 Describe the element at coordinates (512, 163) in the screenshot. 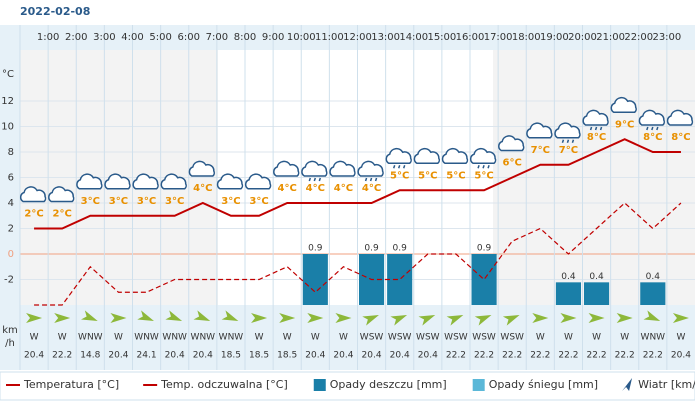

I see `temp-label: 6°C` at that location.